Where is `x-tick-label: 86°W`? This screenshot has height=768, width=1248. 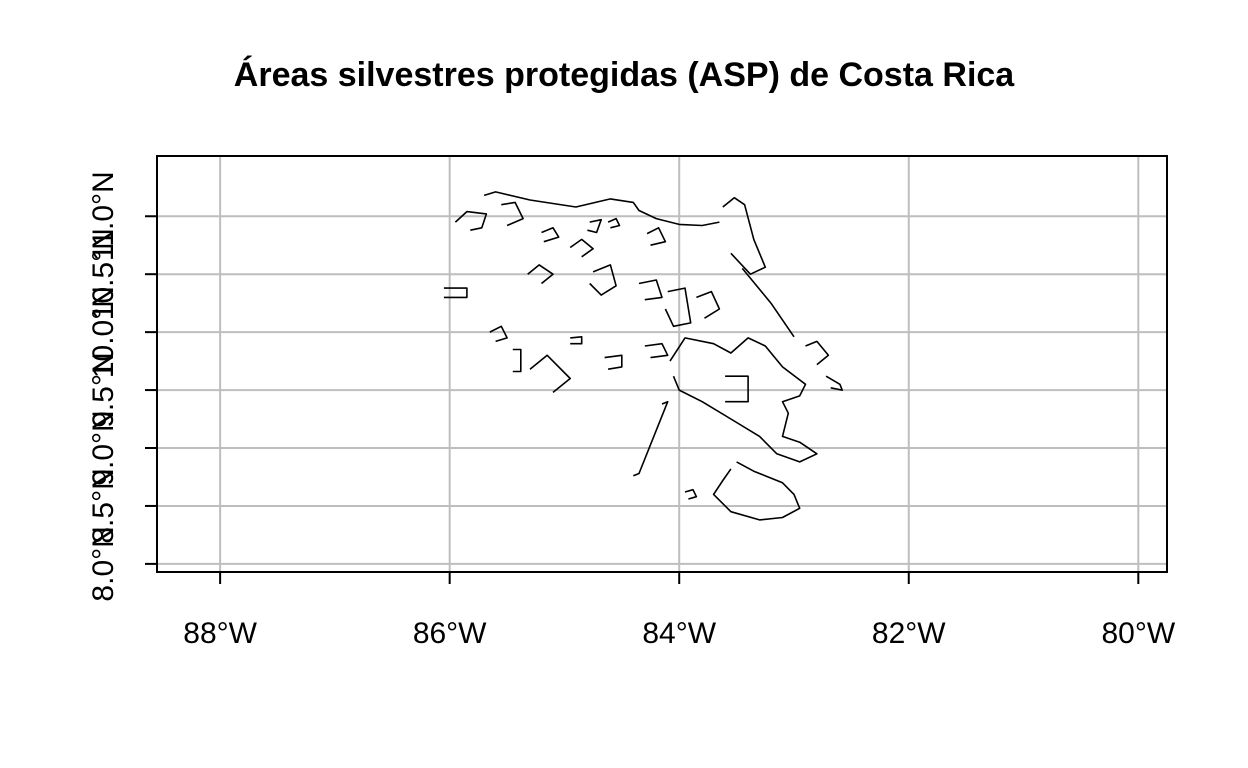
x-tick-label: 86°W is located at coordinates (450, 633).